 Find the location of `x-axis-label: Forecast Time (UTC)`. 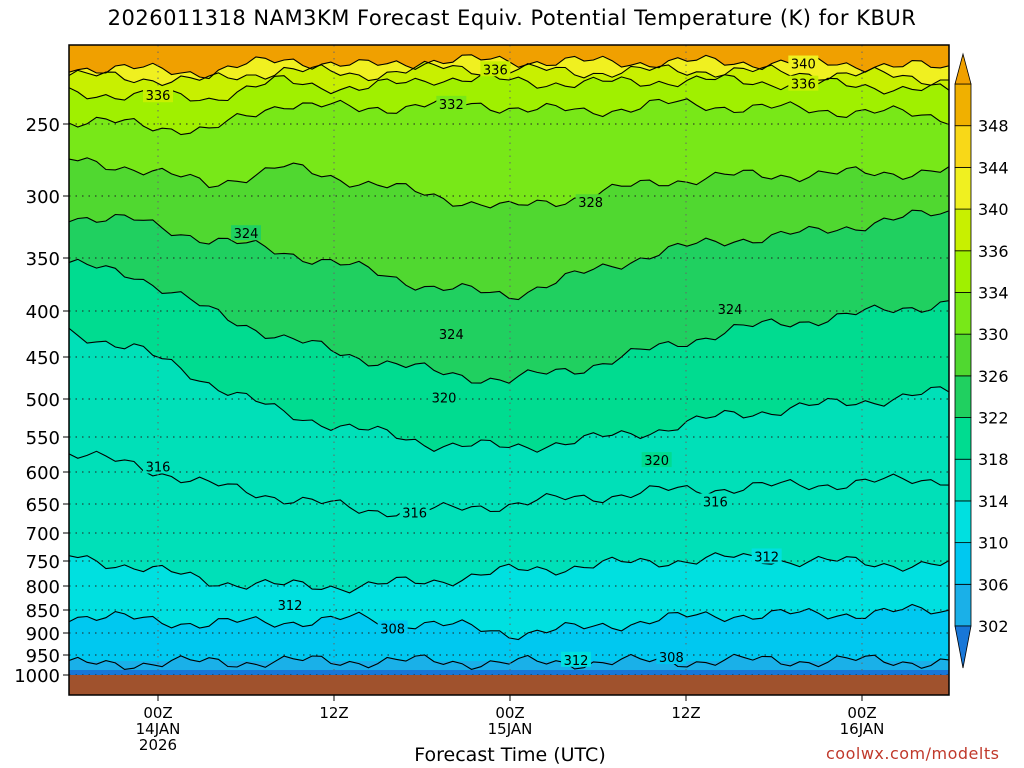

x-axis-label: Forecast Time (UTC) is located at coordinates (510, 755).